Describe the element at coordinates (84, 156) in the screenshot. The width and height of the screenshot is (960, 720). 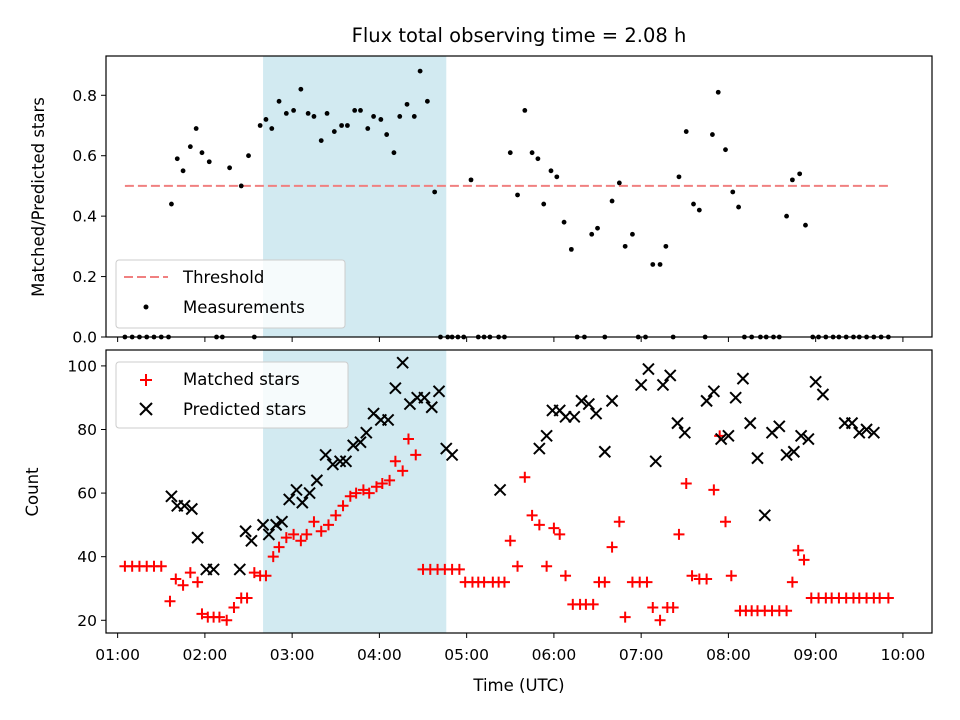
I see `top-y-tick-label: 0.6` at that location.